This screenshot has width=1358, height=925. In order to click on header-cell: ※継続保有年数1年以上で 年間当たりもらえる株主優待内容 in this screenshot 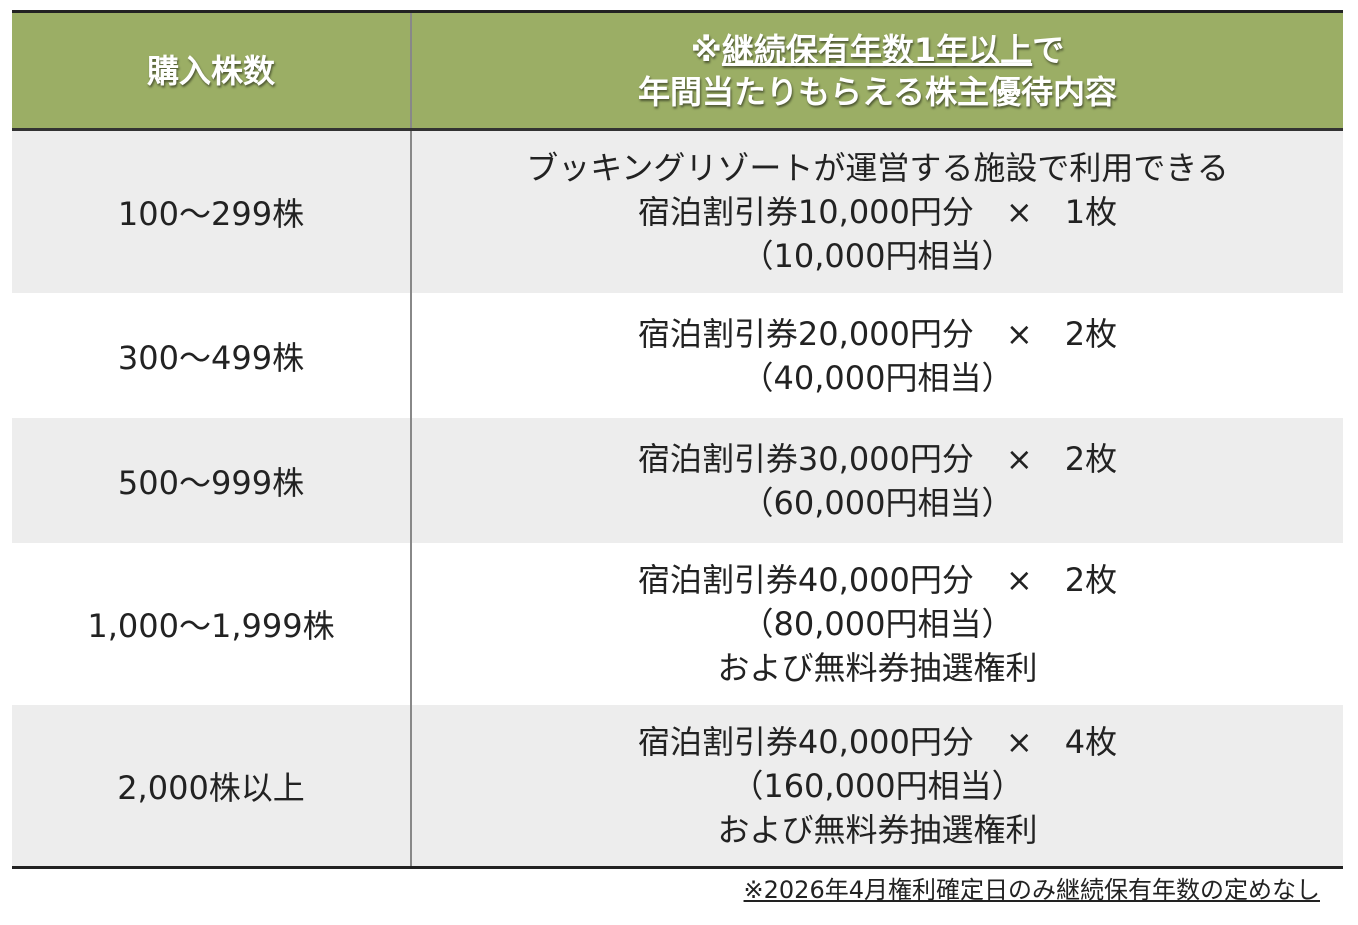, I will do `click(877, 70)`.